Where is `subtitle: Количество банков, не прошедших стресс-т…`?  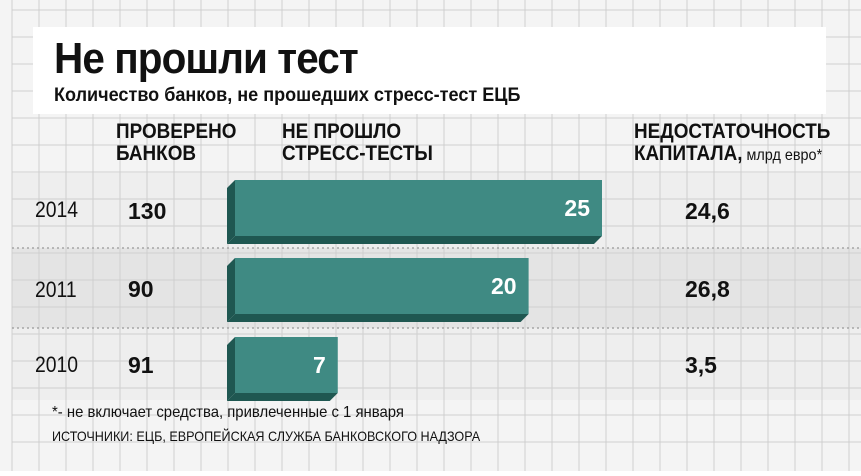
subtitle: Количество банков, не прошедших стресс-т… is located at coordinates (287, 95).